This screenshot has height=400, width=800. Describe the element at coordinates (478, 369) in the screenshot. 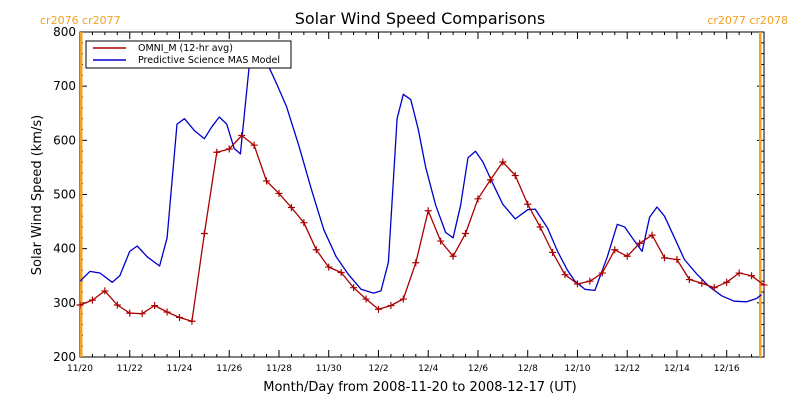

I see `x-tick-label: 12/6` at that location.